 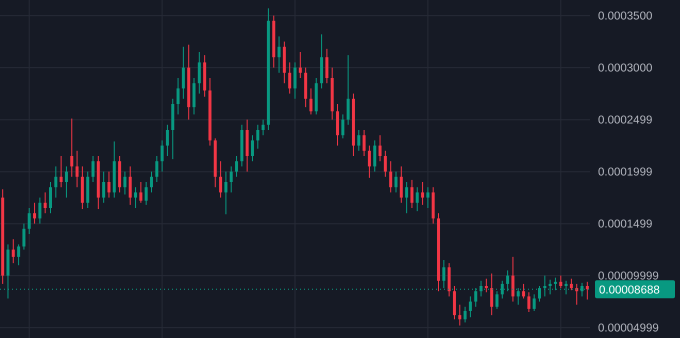 I want to click on y-tick-label: 0.0001499, so click(x=625, y=224).